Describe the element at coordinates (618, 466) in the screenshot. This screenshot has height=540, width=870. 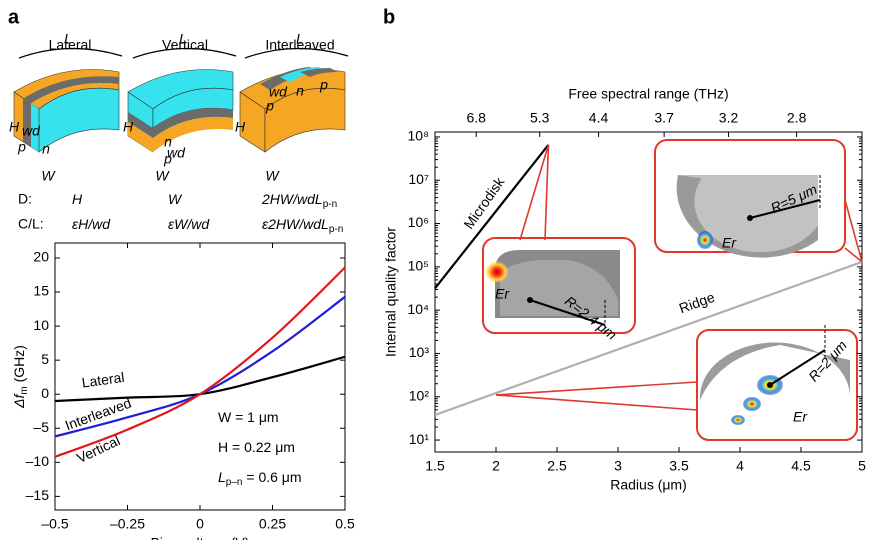
I see `x-tick-label: 3` at that location.